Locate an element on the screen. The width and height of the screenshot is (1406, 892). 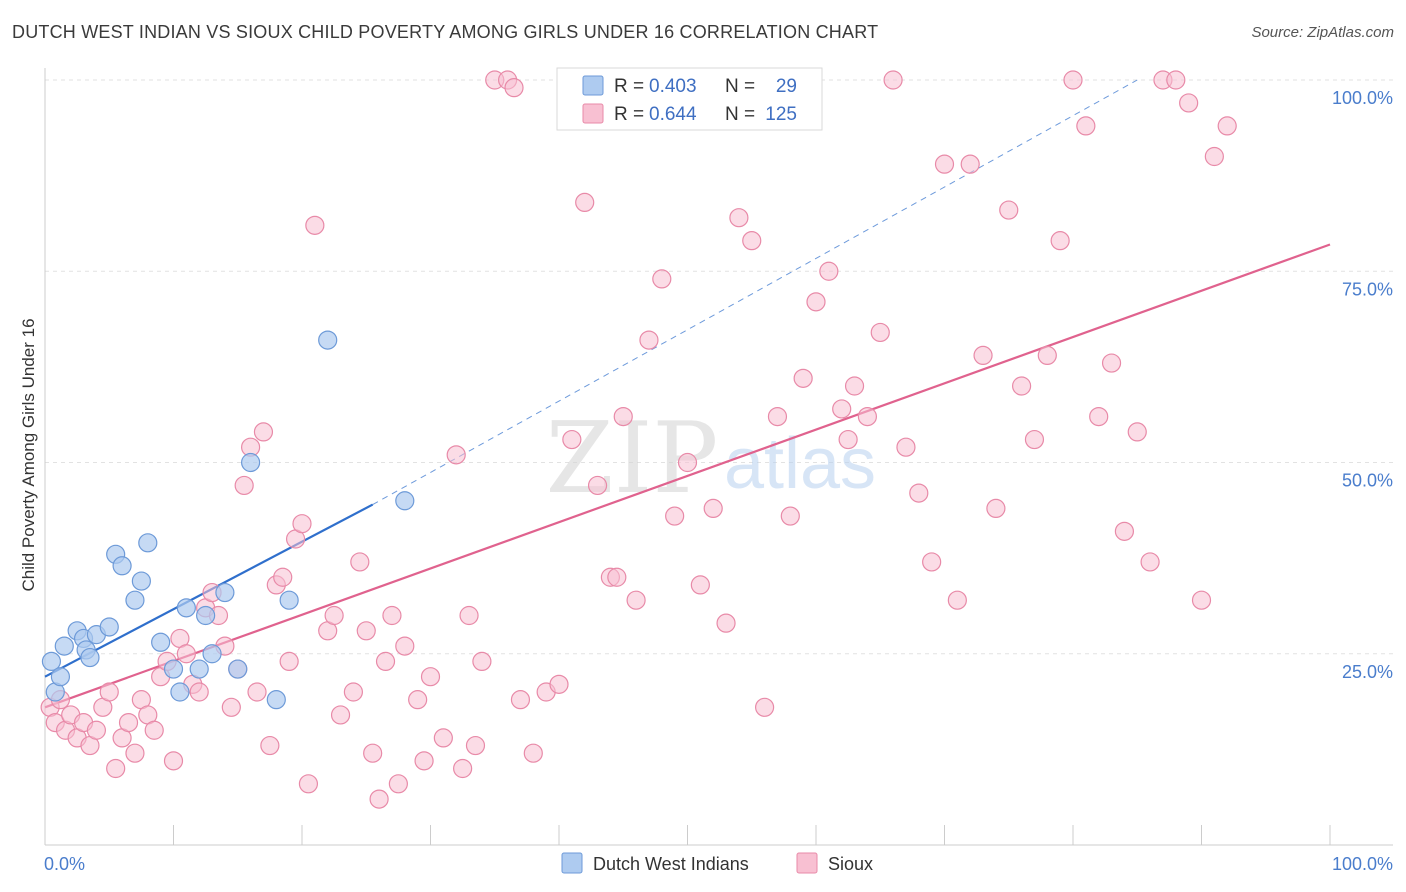
stats-box: R = 0.403 N = 29 R = 0.644 N = 125 is located at coordinates (689, 99).